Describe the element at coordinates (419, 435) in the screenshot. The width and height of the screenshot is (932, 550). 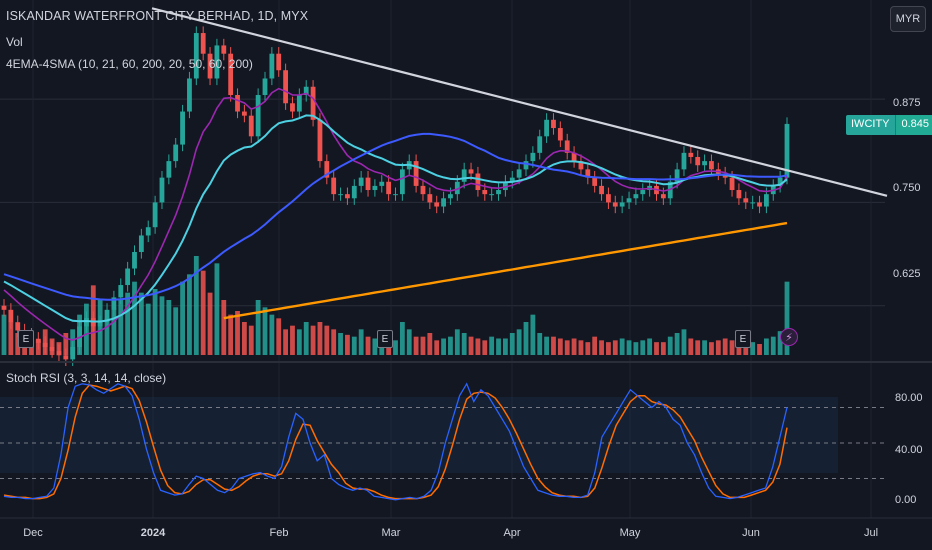
I see `stoch-band` at that location.